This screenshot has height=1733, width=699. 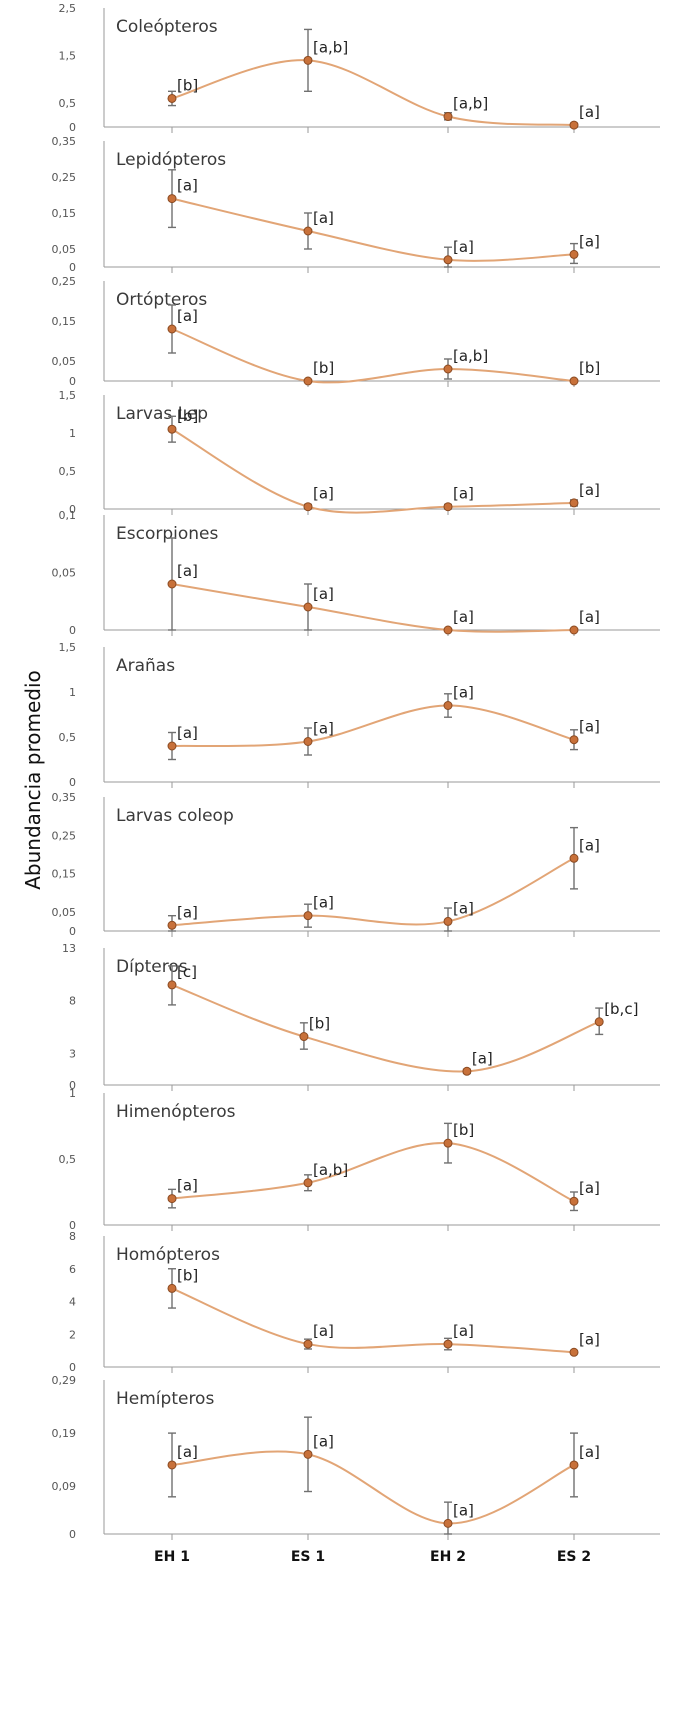 I want to click on panel-title: Hemípteros, so click(x=165, y=1399).